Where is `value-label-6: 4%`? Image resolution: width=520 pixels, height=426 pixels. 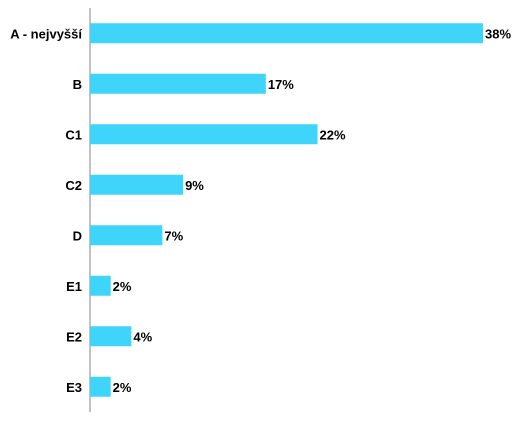
value-label-6: 4% is located at coordinates (142, 336).